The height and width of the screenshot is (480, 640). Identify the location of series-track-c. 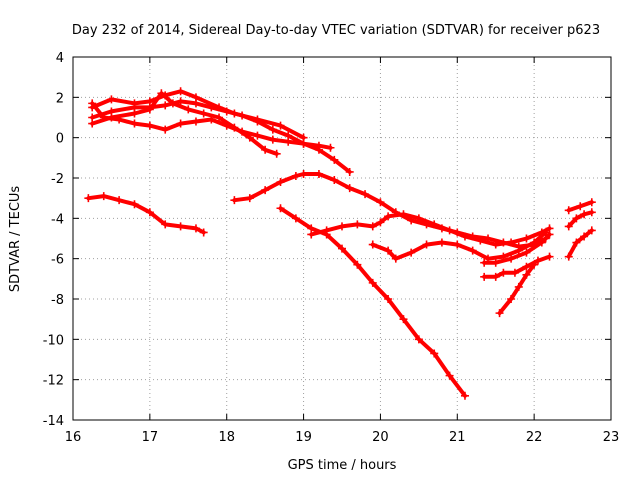
(184, 123).